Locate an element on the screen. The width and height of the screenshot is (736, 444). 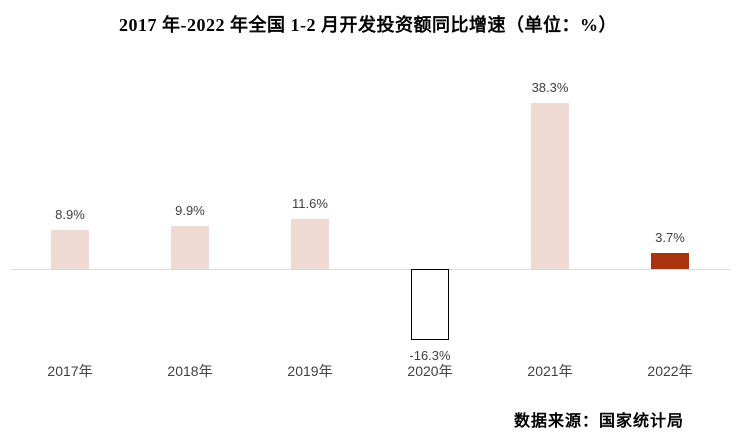
x-tick-label: 2022年 is located at coordinates (670, 371).